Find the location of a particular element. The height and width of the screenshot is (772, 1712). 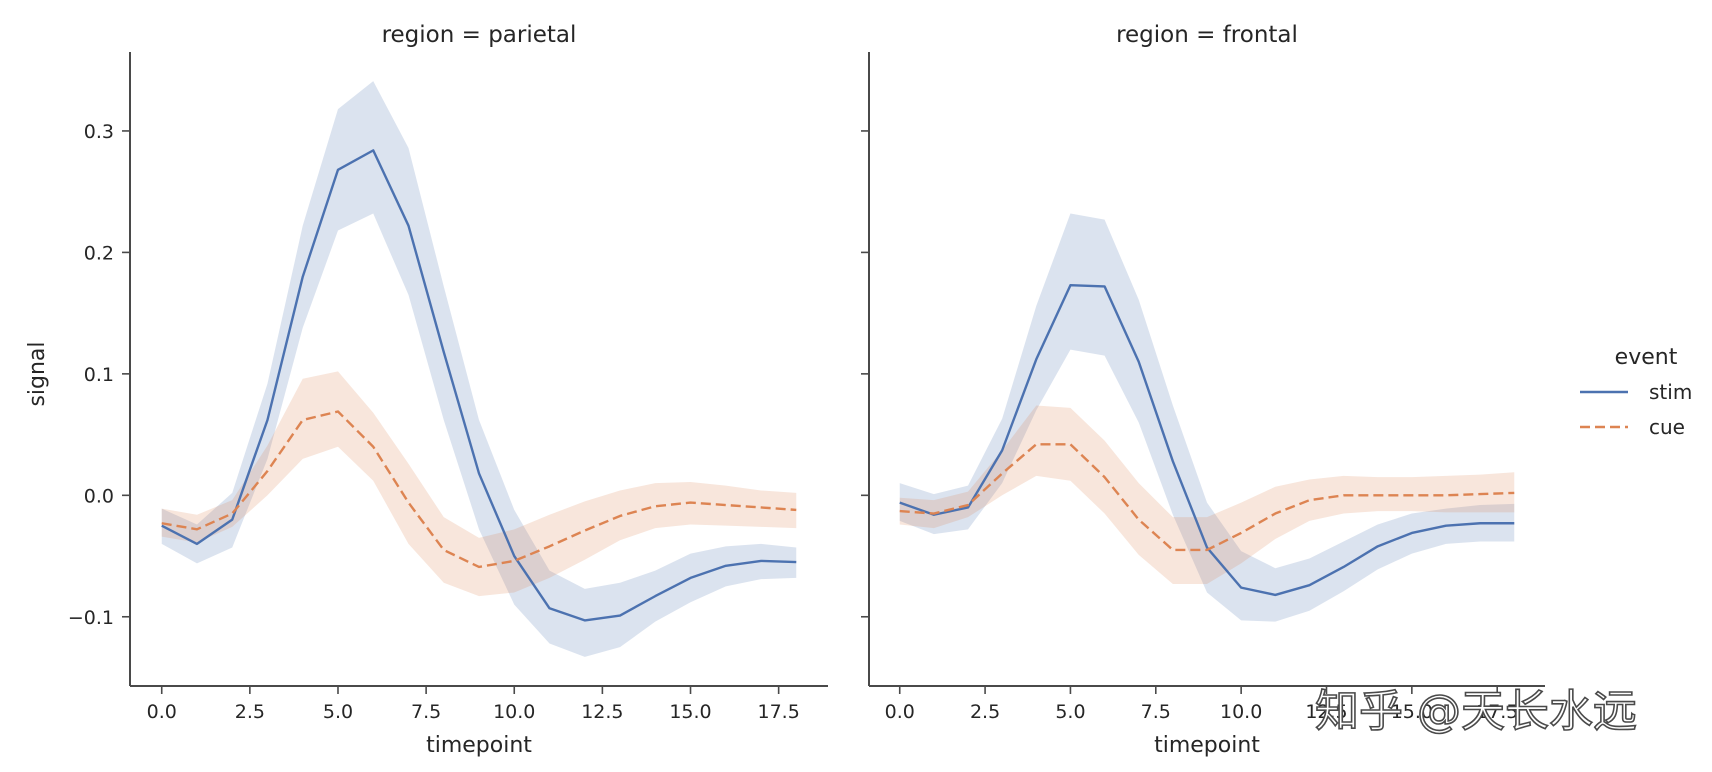

y-tick-label: 0.2 is located at coordinates (99, 253).